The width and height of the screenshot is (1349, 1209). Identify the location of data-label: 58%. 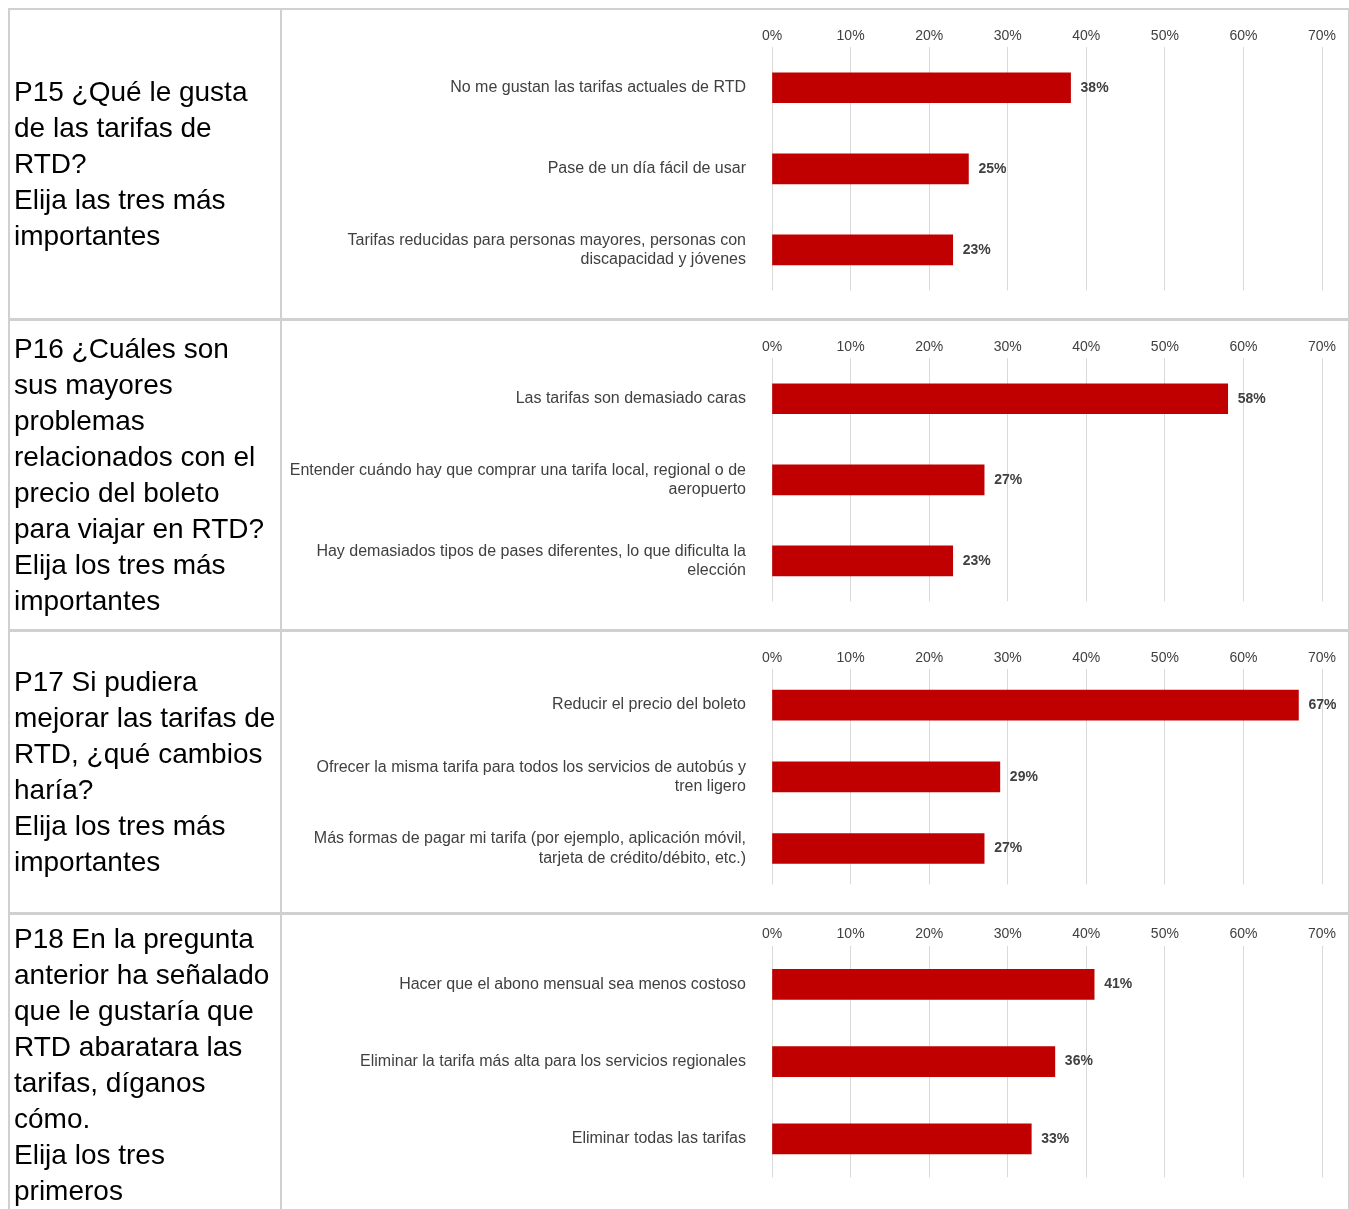
(1252, 397).